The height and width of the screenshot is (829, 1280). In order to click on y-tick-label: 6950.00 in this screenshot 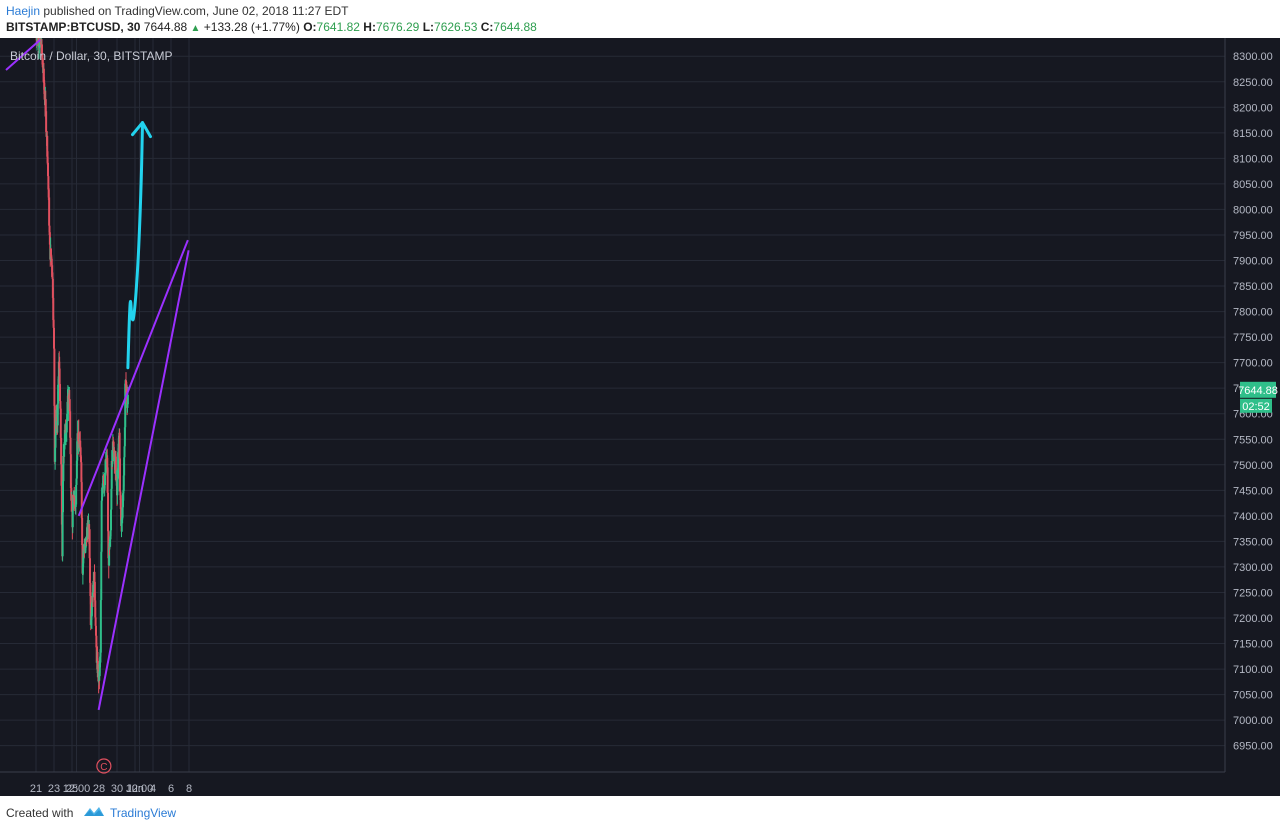, I will do `click(1253, 747)`.